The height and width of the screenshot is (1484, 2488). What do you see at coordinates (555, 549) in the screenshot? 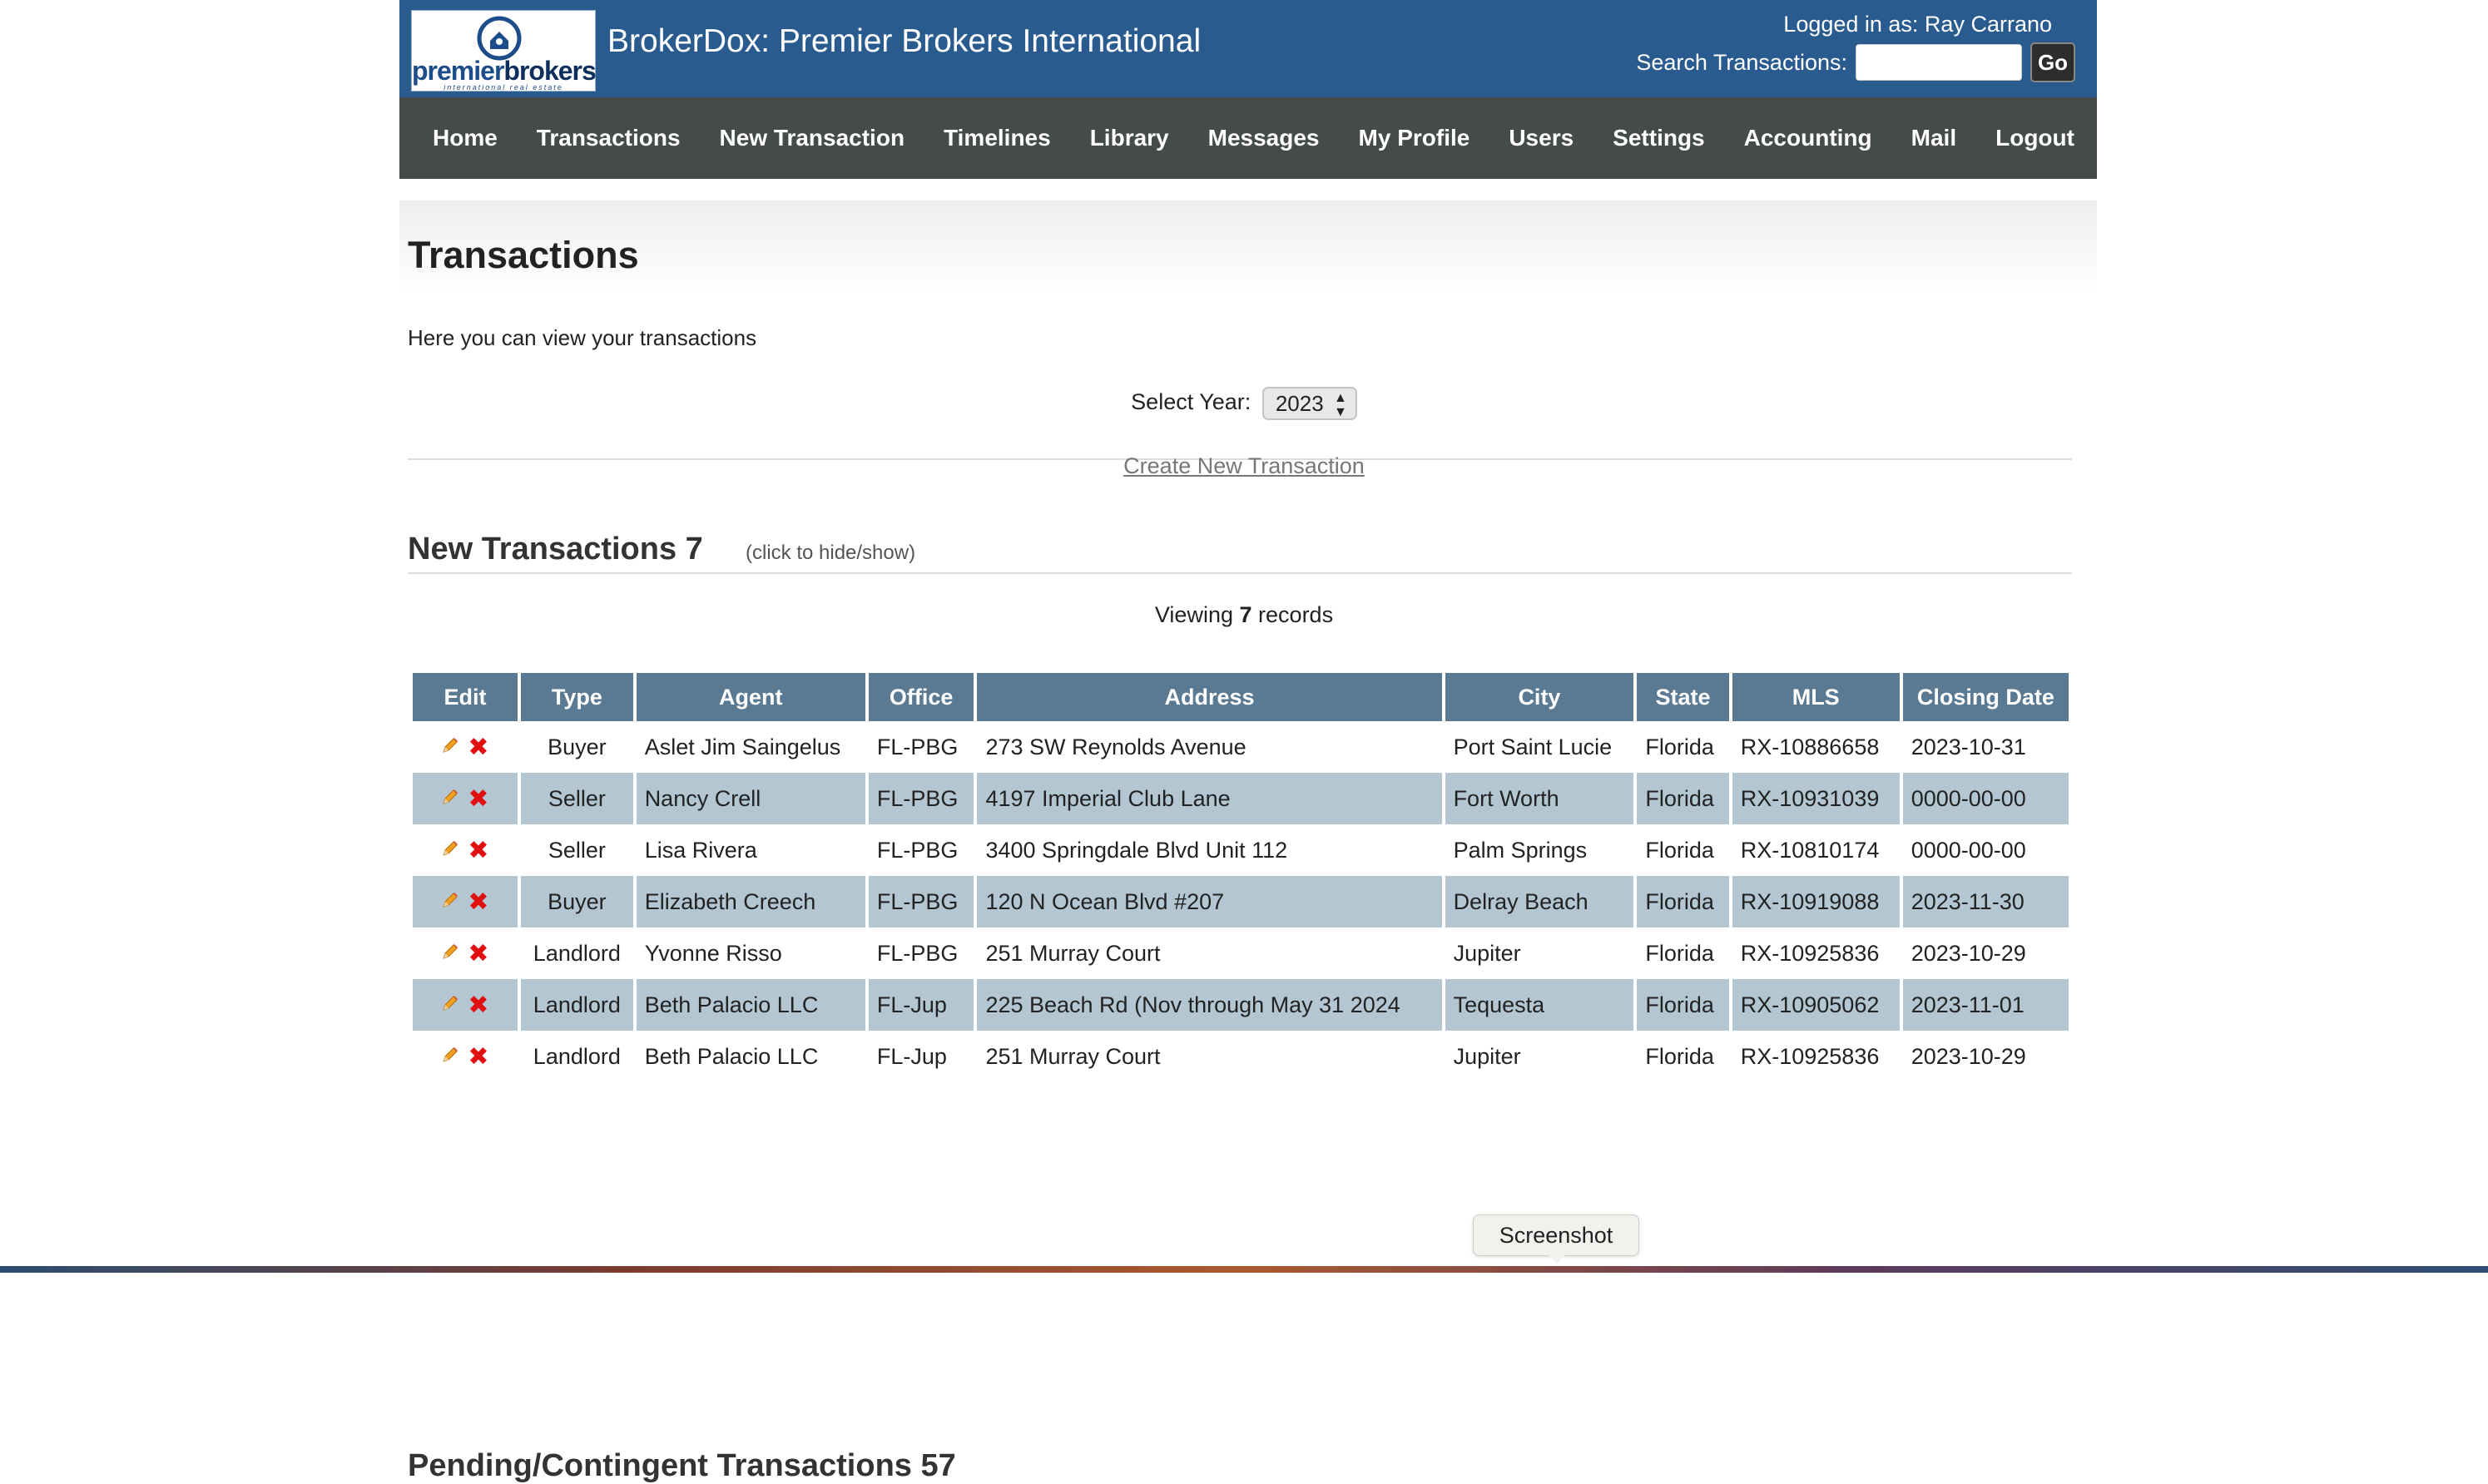
I see `section-title: New Transactions 7` at bounding box center [555, 549].